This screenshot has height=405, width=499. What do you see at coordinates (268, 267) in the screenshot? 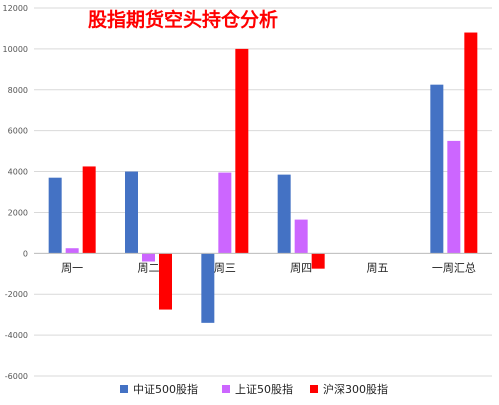
I see `x-axis: 周一 周二 周三 周四 周五 一周汇总` at bounding box center [268, 267].